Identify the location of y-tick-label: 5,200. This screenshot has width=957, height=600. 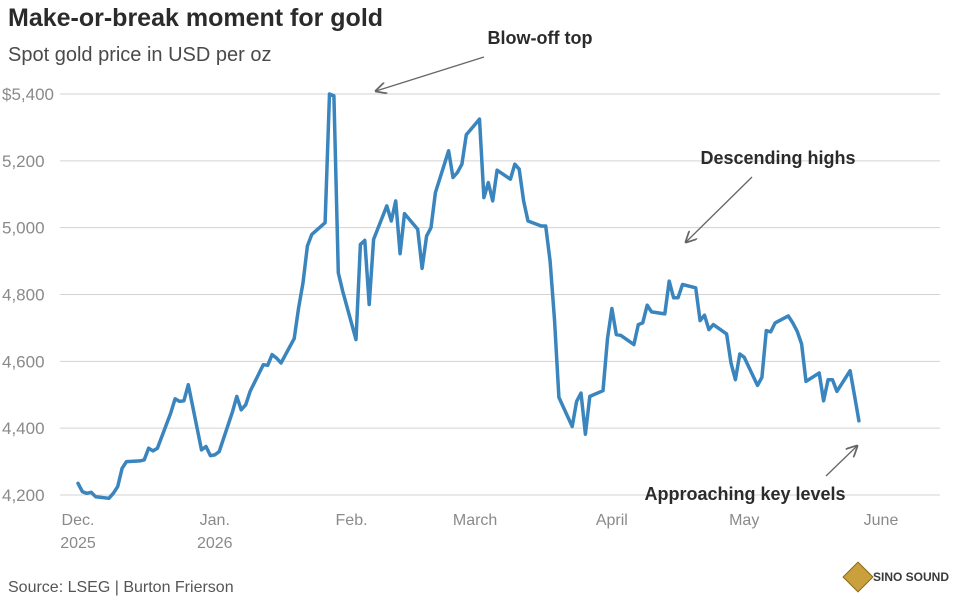
(23, 161).